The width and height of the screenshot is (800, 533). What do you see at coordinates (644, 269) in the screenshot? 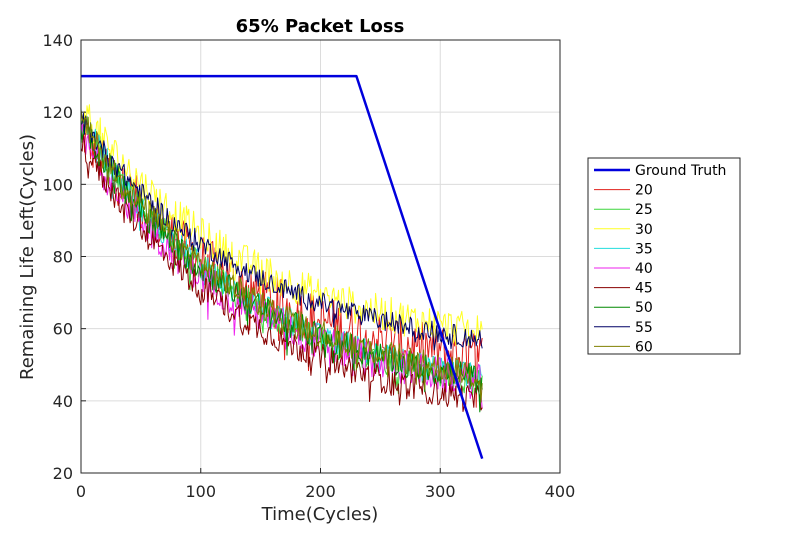
I see `legend-label: 40` at bounding box center [644, 269].